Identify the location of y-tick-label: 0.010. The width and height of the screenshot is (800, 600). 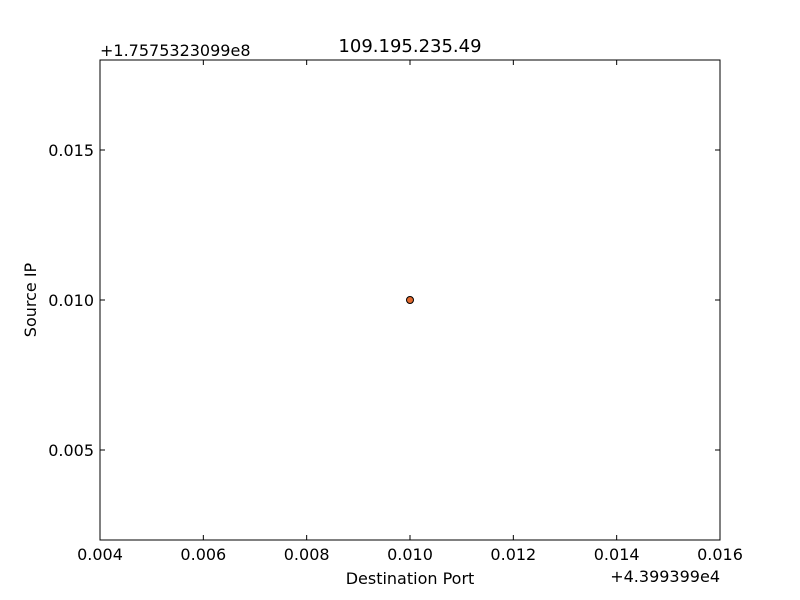
(71, 300).